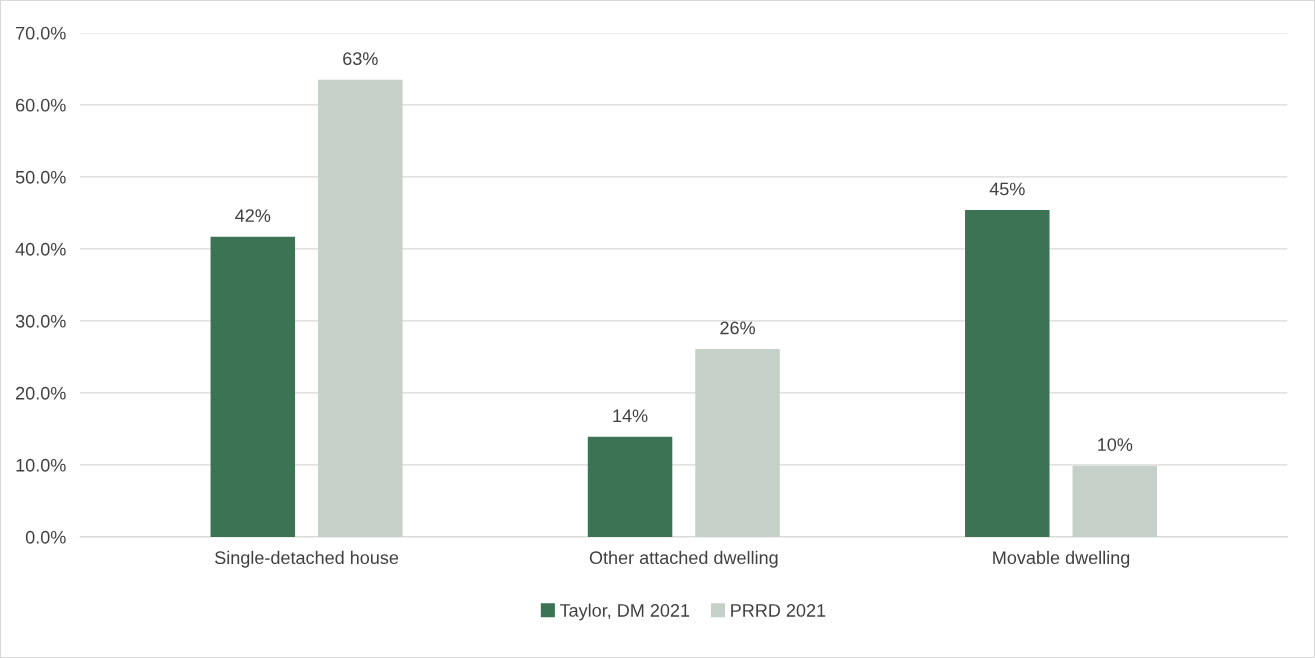 Image resolution: width=1315 pixels, height=658 pixels. What do you see at coordinates (778, 610) in the screenshot?
I see `legend-label: PRRD 2021` at bounding box center [778, 610].